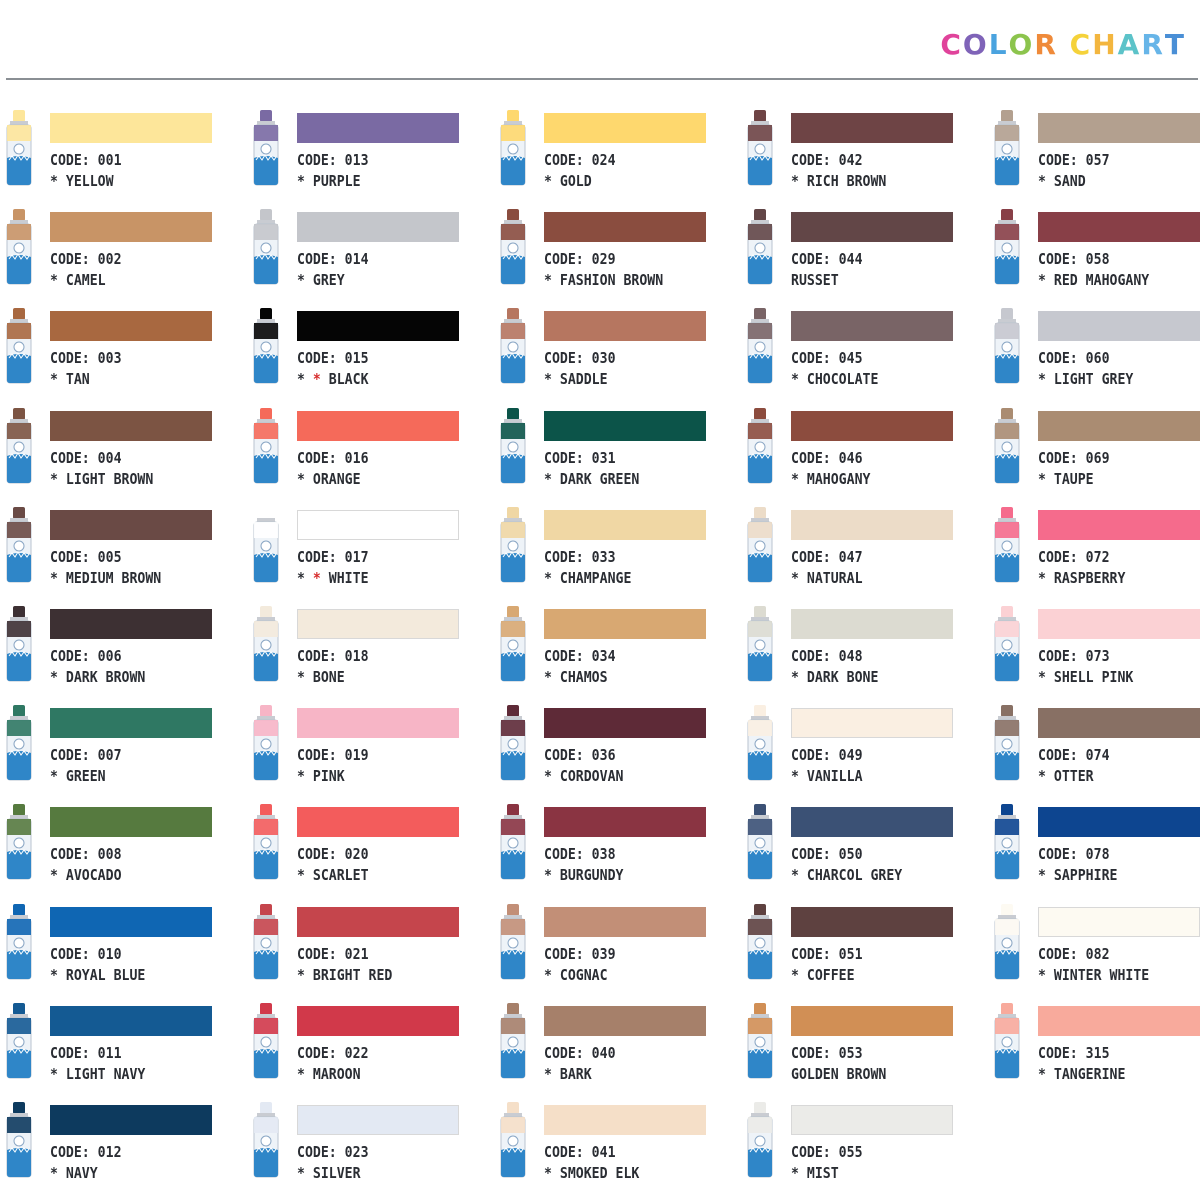 This screenshot has width=1200, height=1200. Describe the element at coordinates (1074, 557) in the screenshot. I see `color-code: CODE: 072` at that location.